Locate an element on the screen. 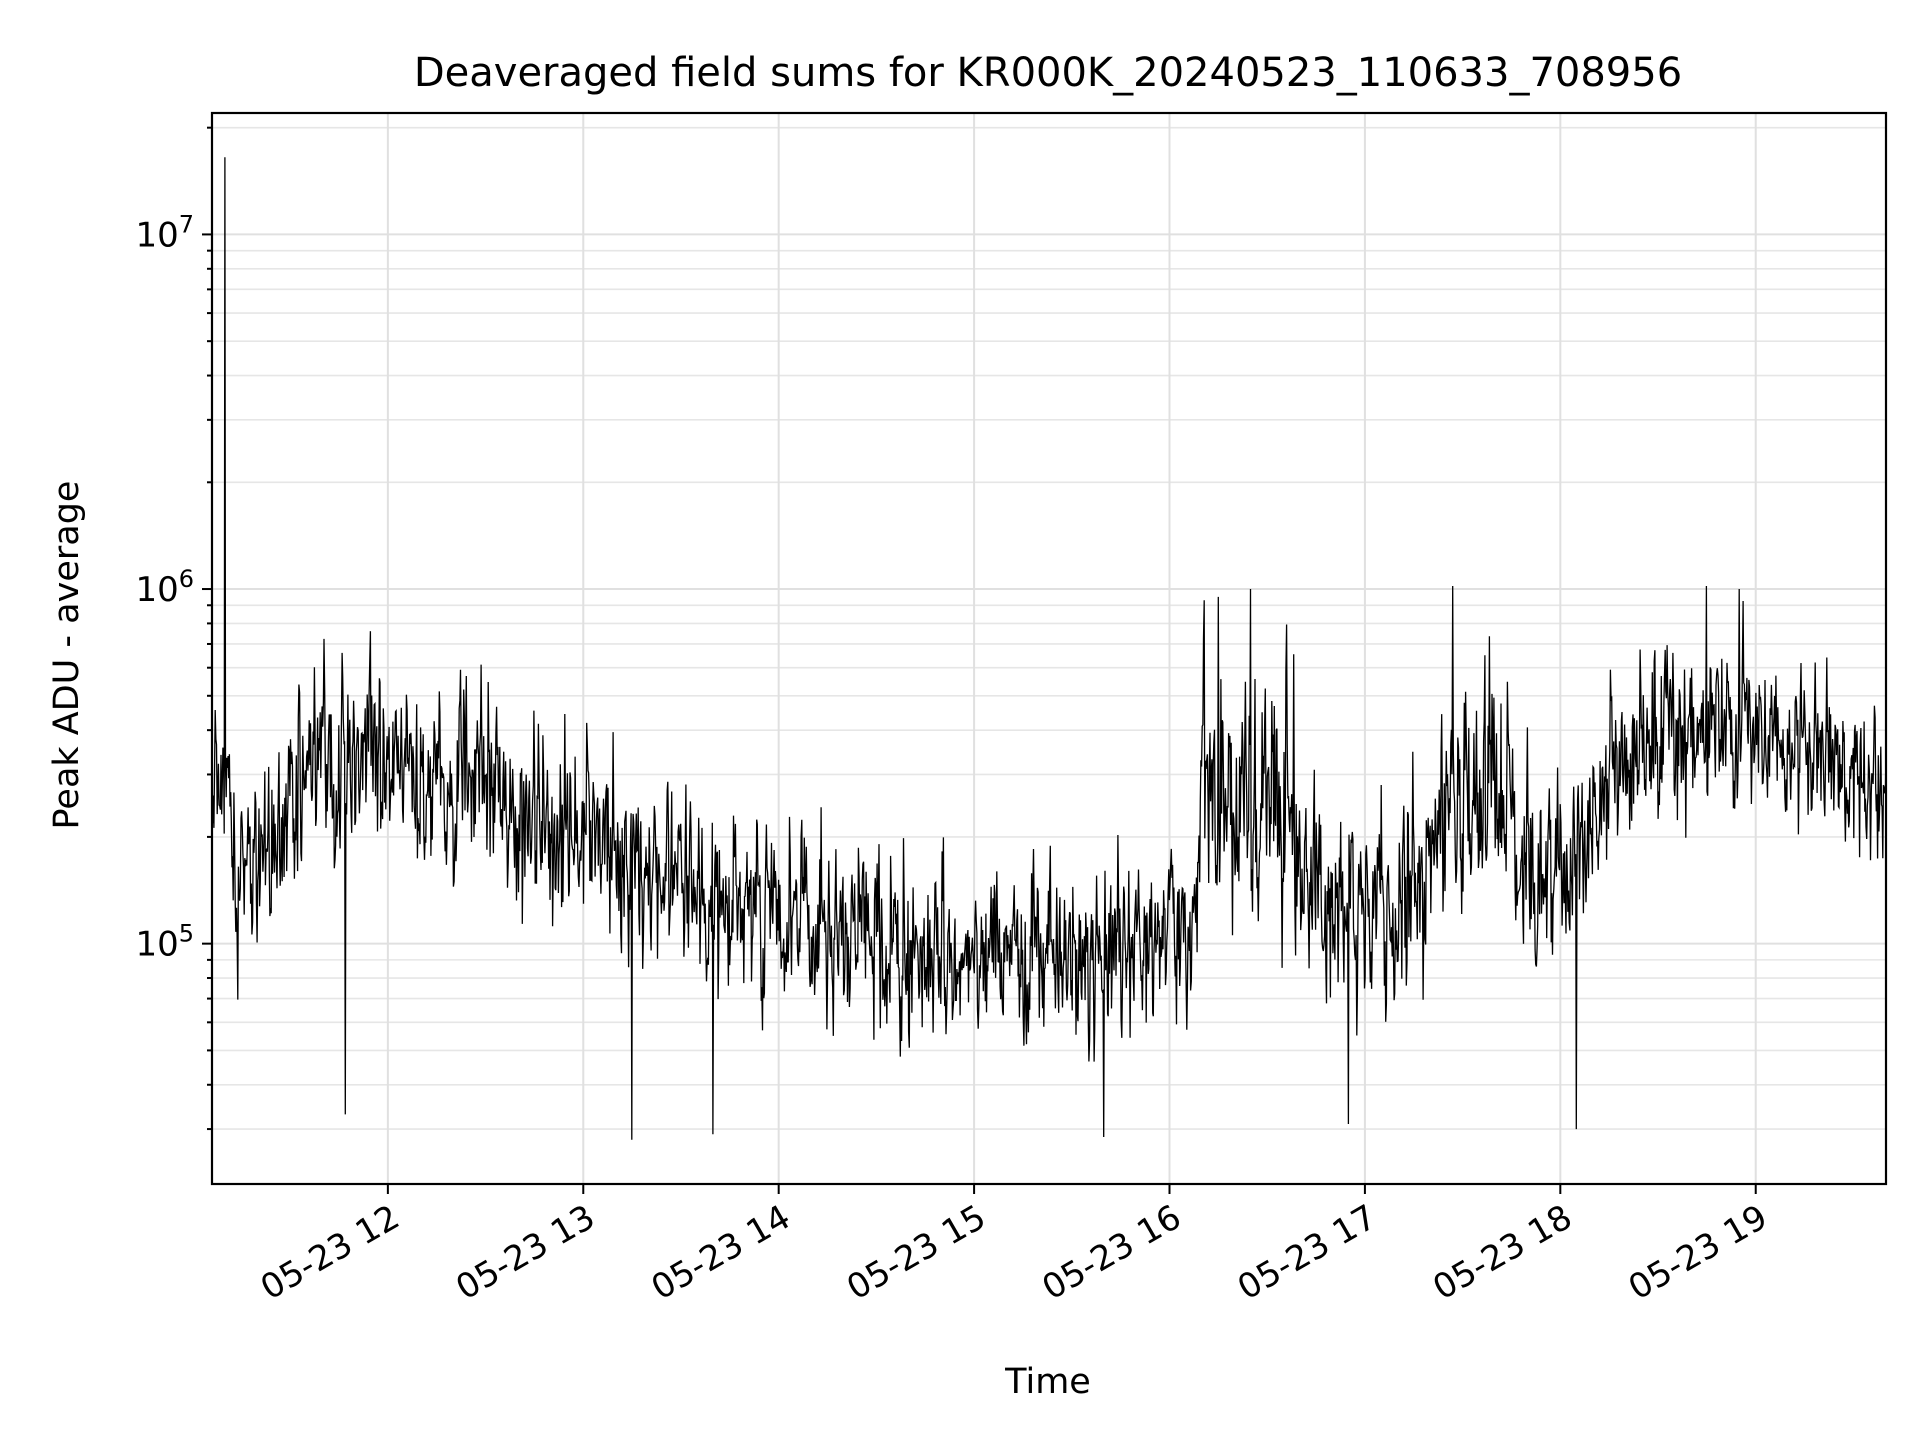 This screenshot has height=1440, width=1920. y-tick-label-exponent: 5 is located at coordinates (186, 934).